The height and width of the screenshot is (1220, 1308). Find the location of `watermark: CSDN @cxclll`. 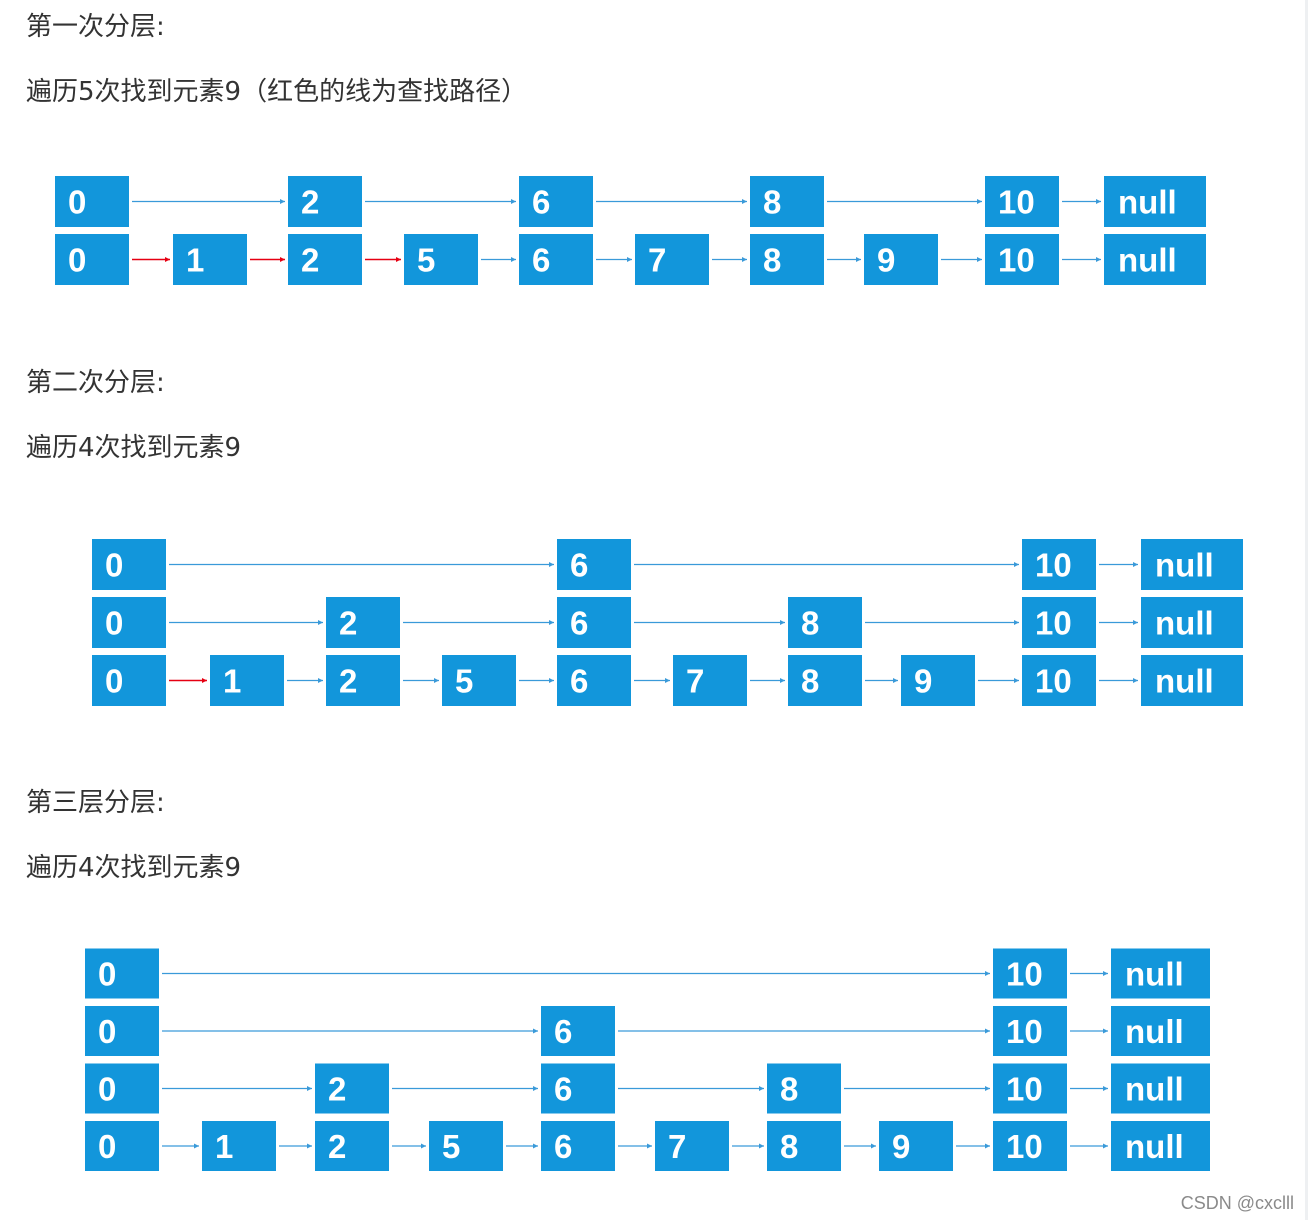

watermark: CSDN @cxclll is located at coordinates (1237, 1203).